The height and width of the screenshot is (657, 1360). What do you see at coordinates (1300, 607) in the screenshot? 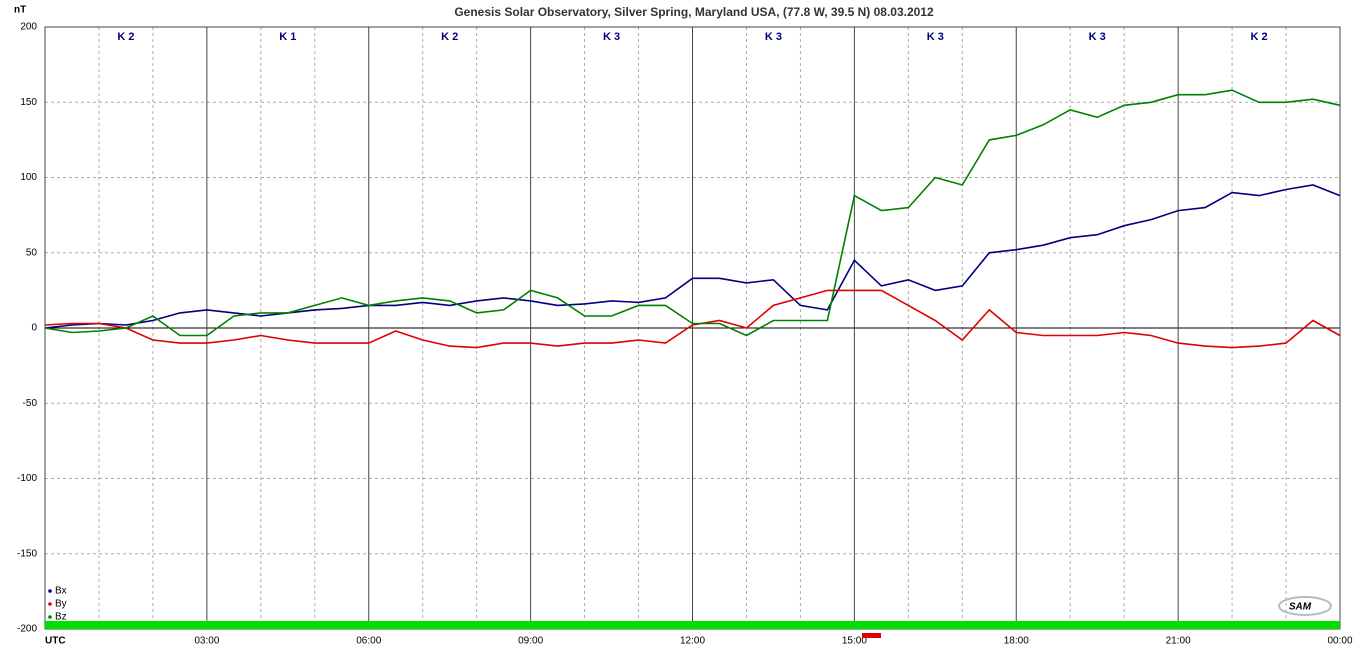
I see `logo: SAM` at bounding box center [1300, 607].